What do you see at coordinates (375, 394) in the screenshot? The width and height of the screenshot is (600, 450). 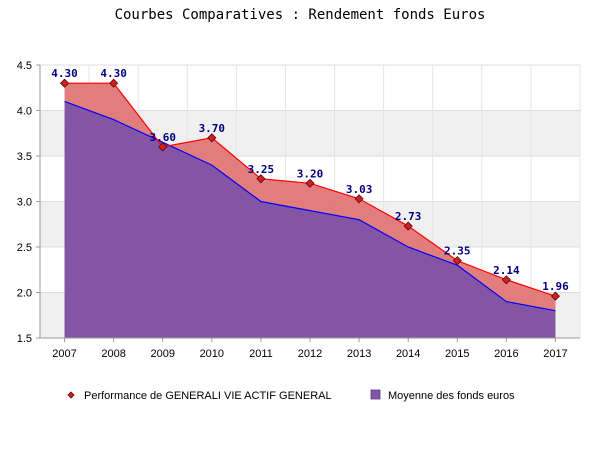 I see `legend-swatch-moyenne` at bounding box center [375, 394].